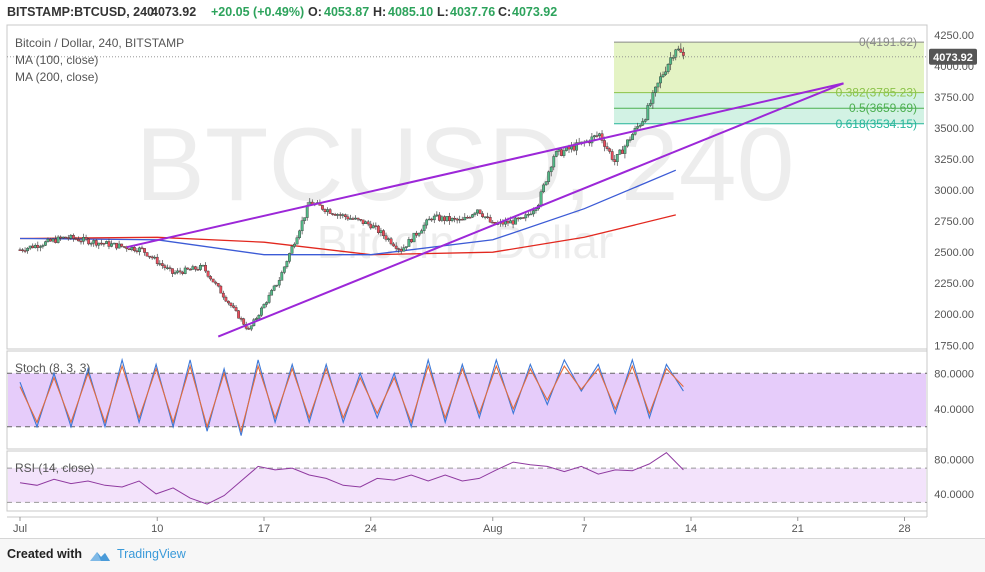 Image resolution: width=985 pixels, height=572 pixels. What do you see at coordinates (691, 529) in the screenshot?
I see `time-tick-label: 14` at bounding box center [691, 529].